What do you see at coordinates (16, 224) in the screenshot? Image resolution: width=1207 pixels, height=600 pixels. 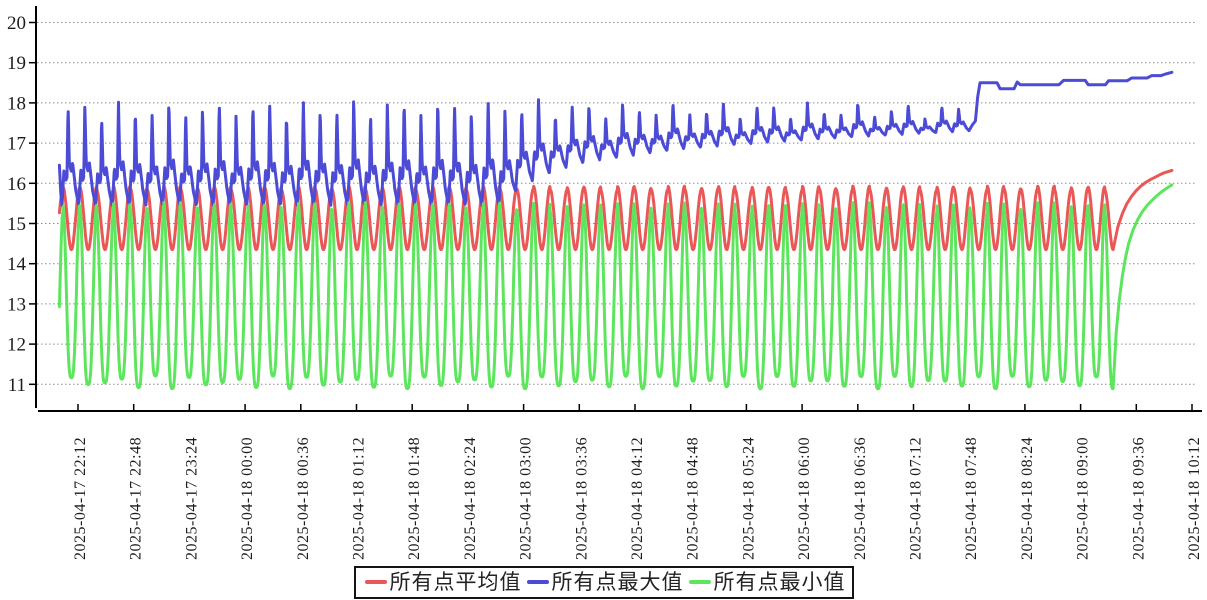 I see `y-tick-label-15: 15` at bounding box center [16, 224].